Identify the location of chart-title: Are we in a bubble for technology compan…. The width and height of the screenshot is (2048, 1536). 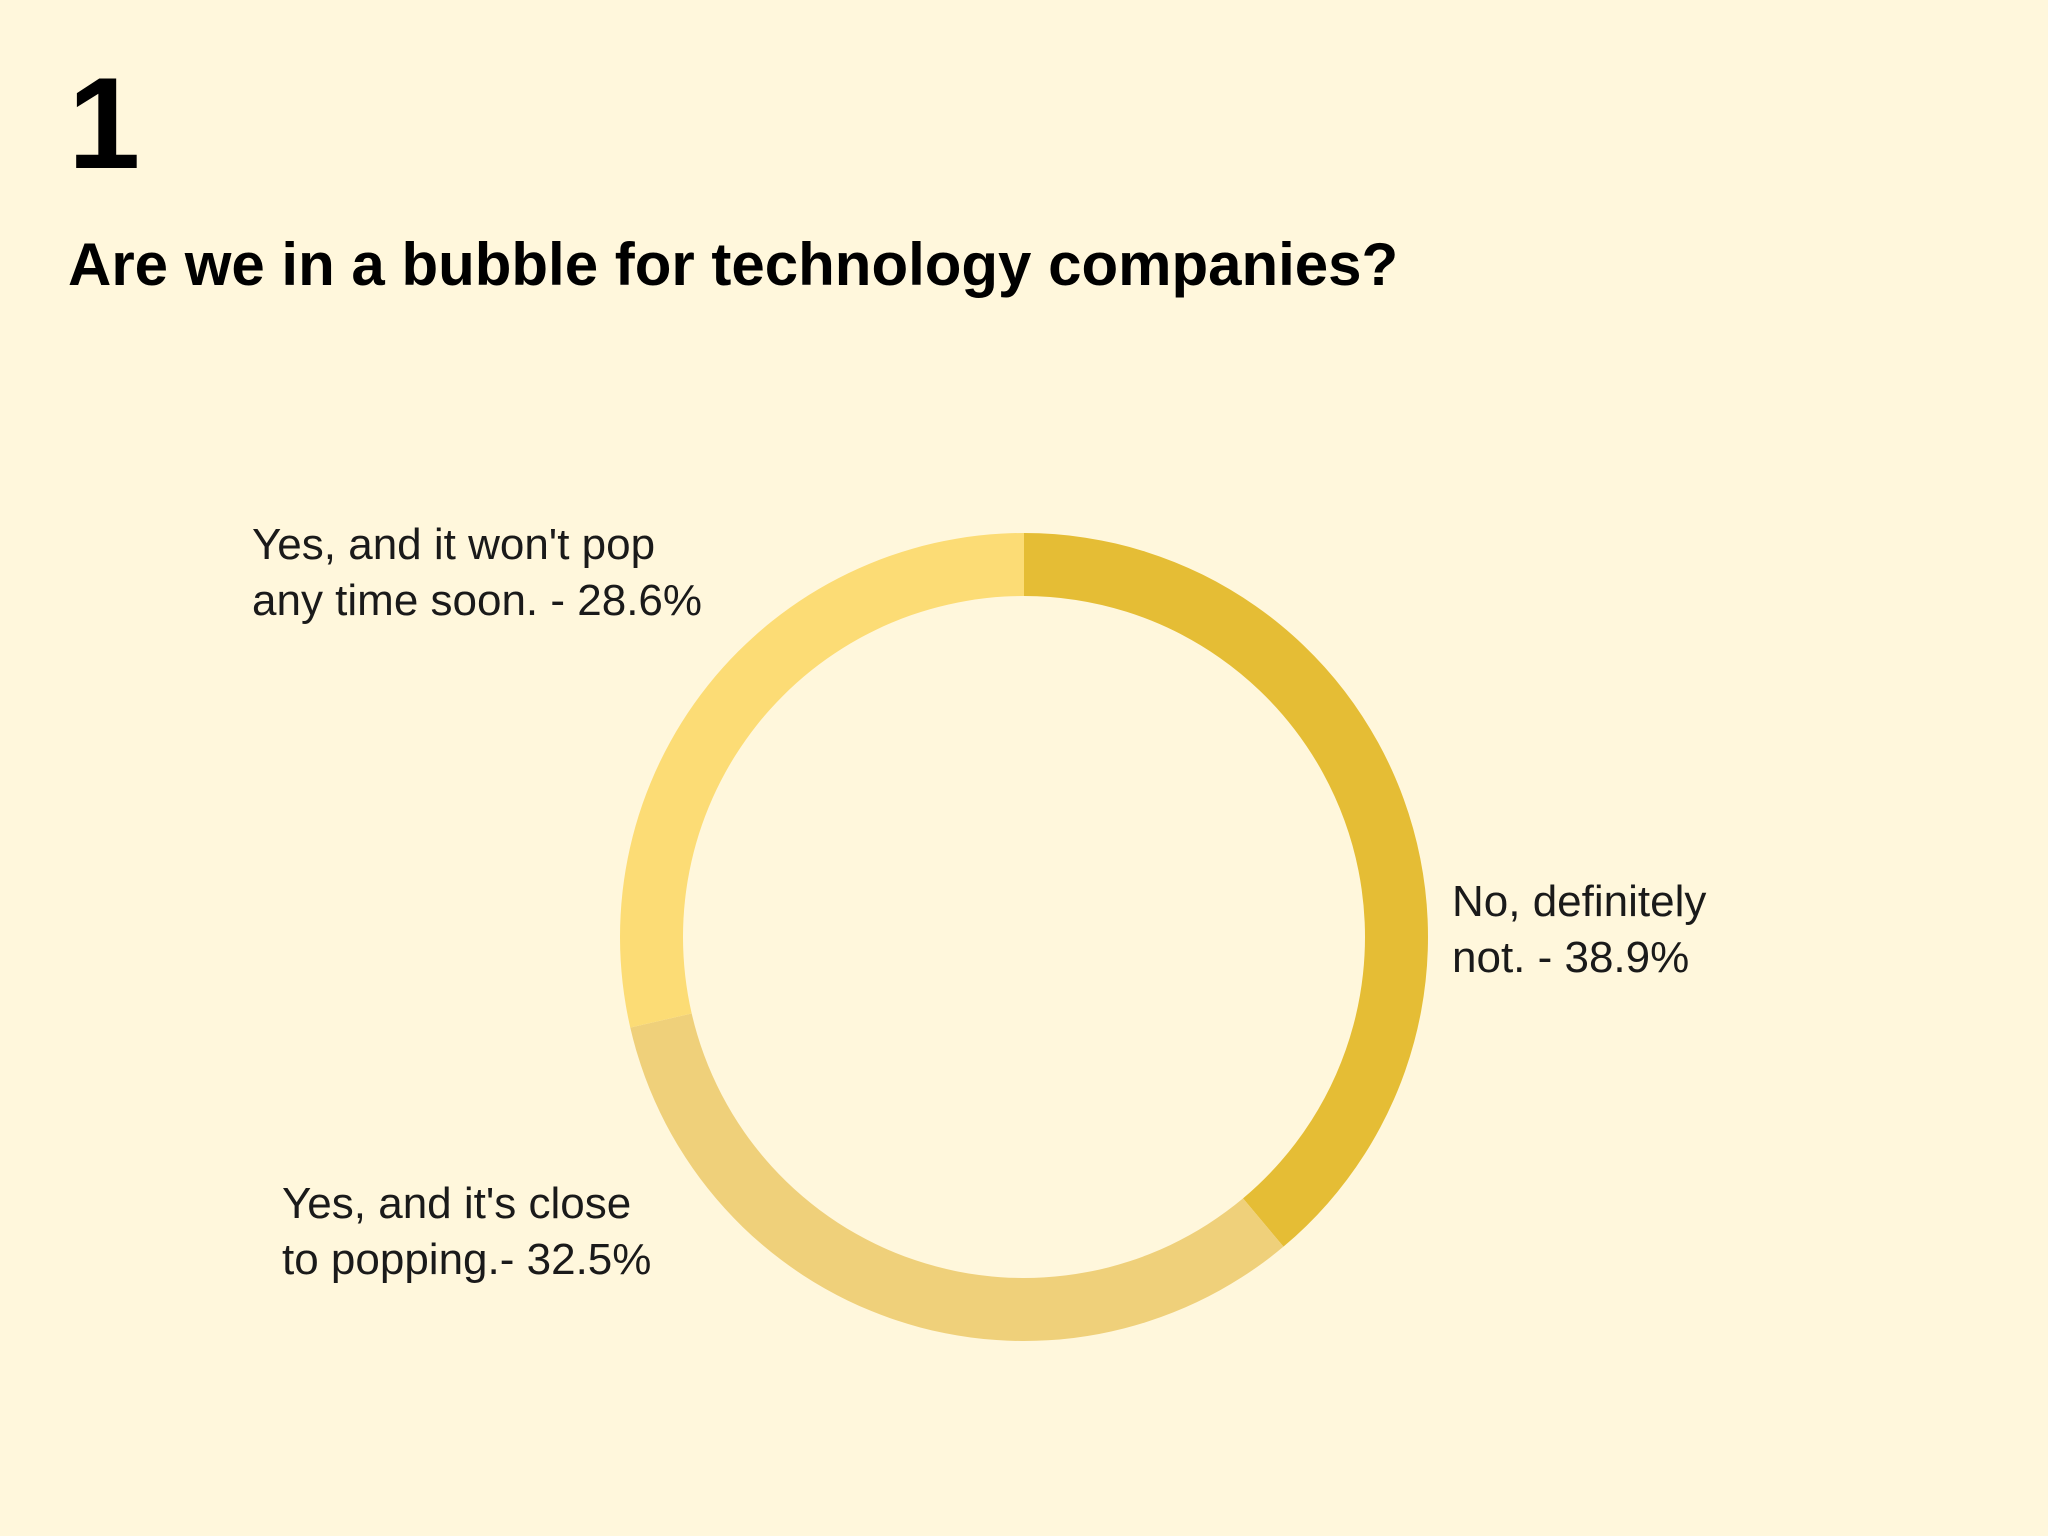
(733, 264).